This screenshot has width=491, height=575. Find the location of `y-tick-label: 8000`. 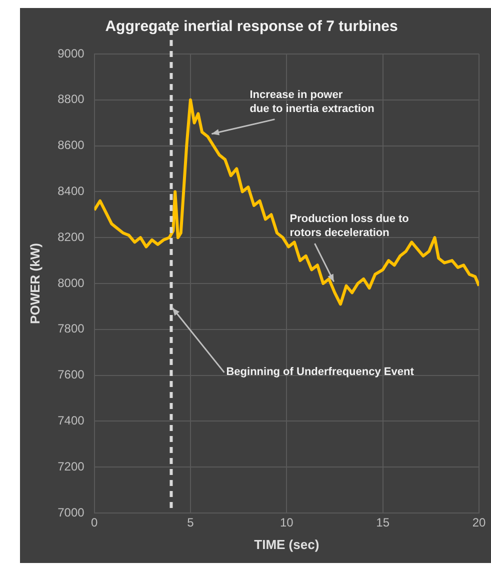

y-tick-label: 8000 is located at coordinates (71, 283).